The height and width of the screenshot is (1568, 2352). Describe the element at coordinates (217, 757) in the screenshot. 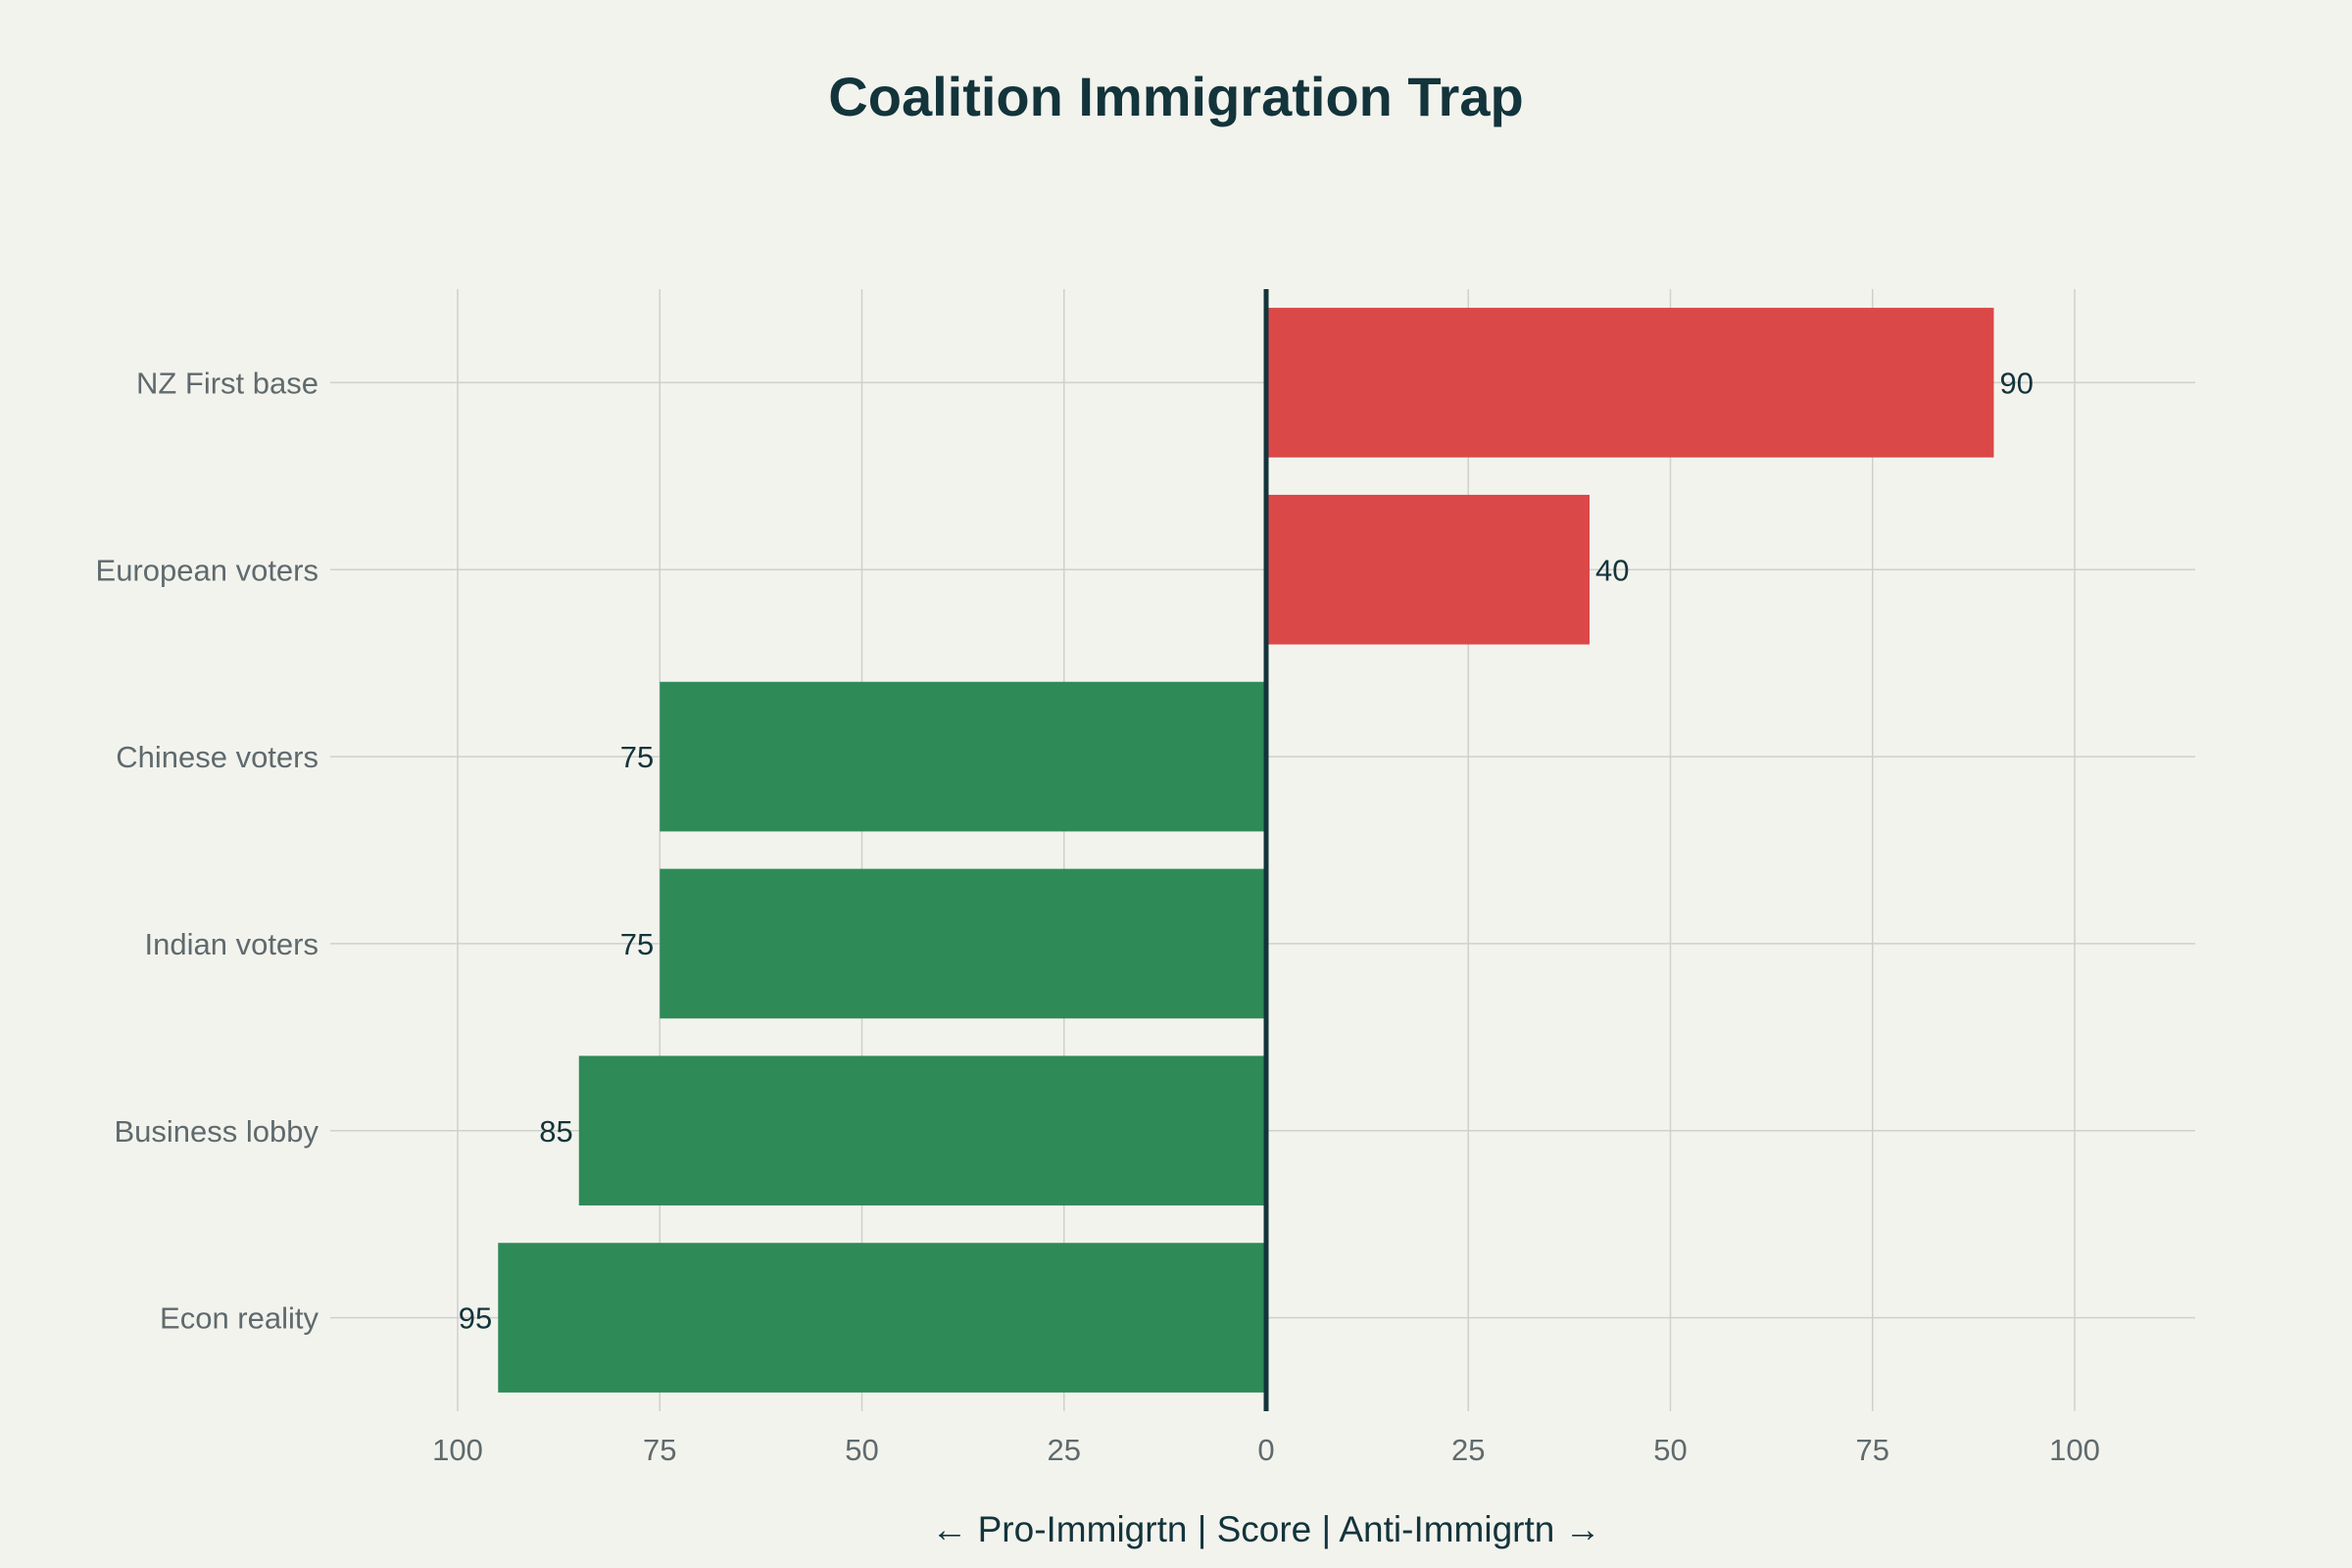

I see `category-label: Chinese voters` at that location.